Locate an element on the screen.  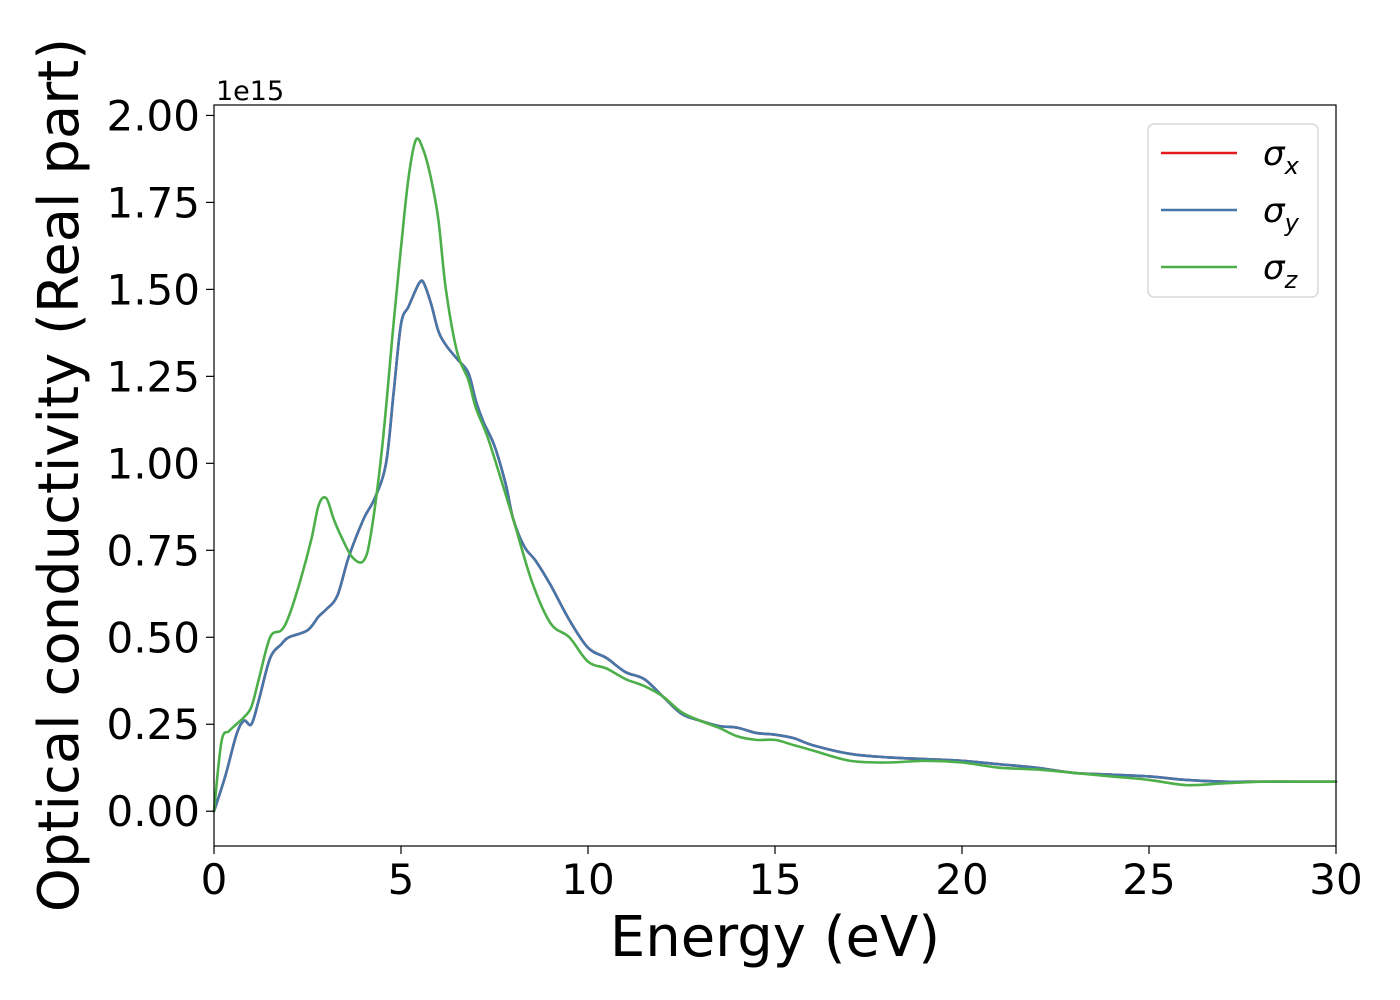
x-tick-label: 25 is located at coordinates (1148, 879).